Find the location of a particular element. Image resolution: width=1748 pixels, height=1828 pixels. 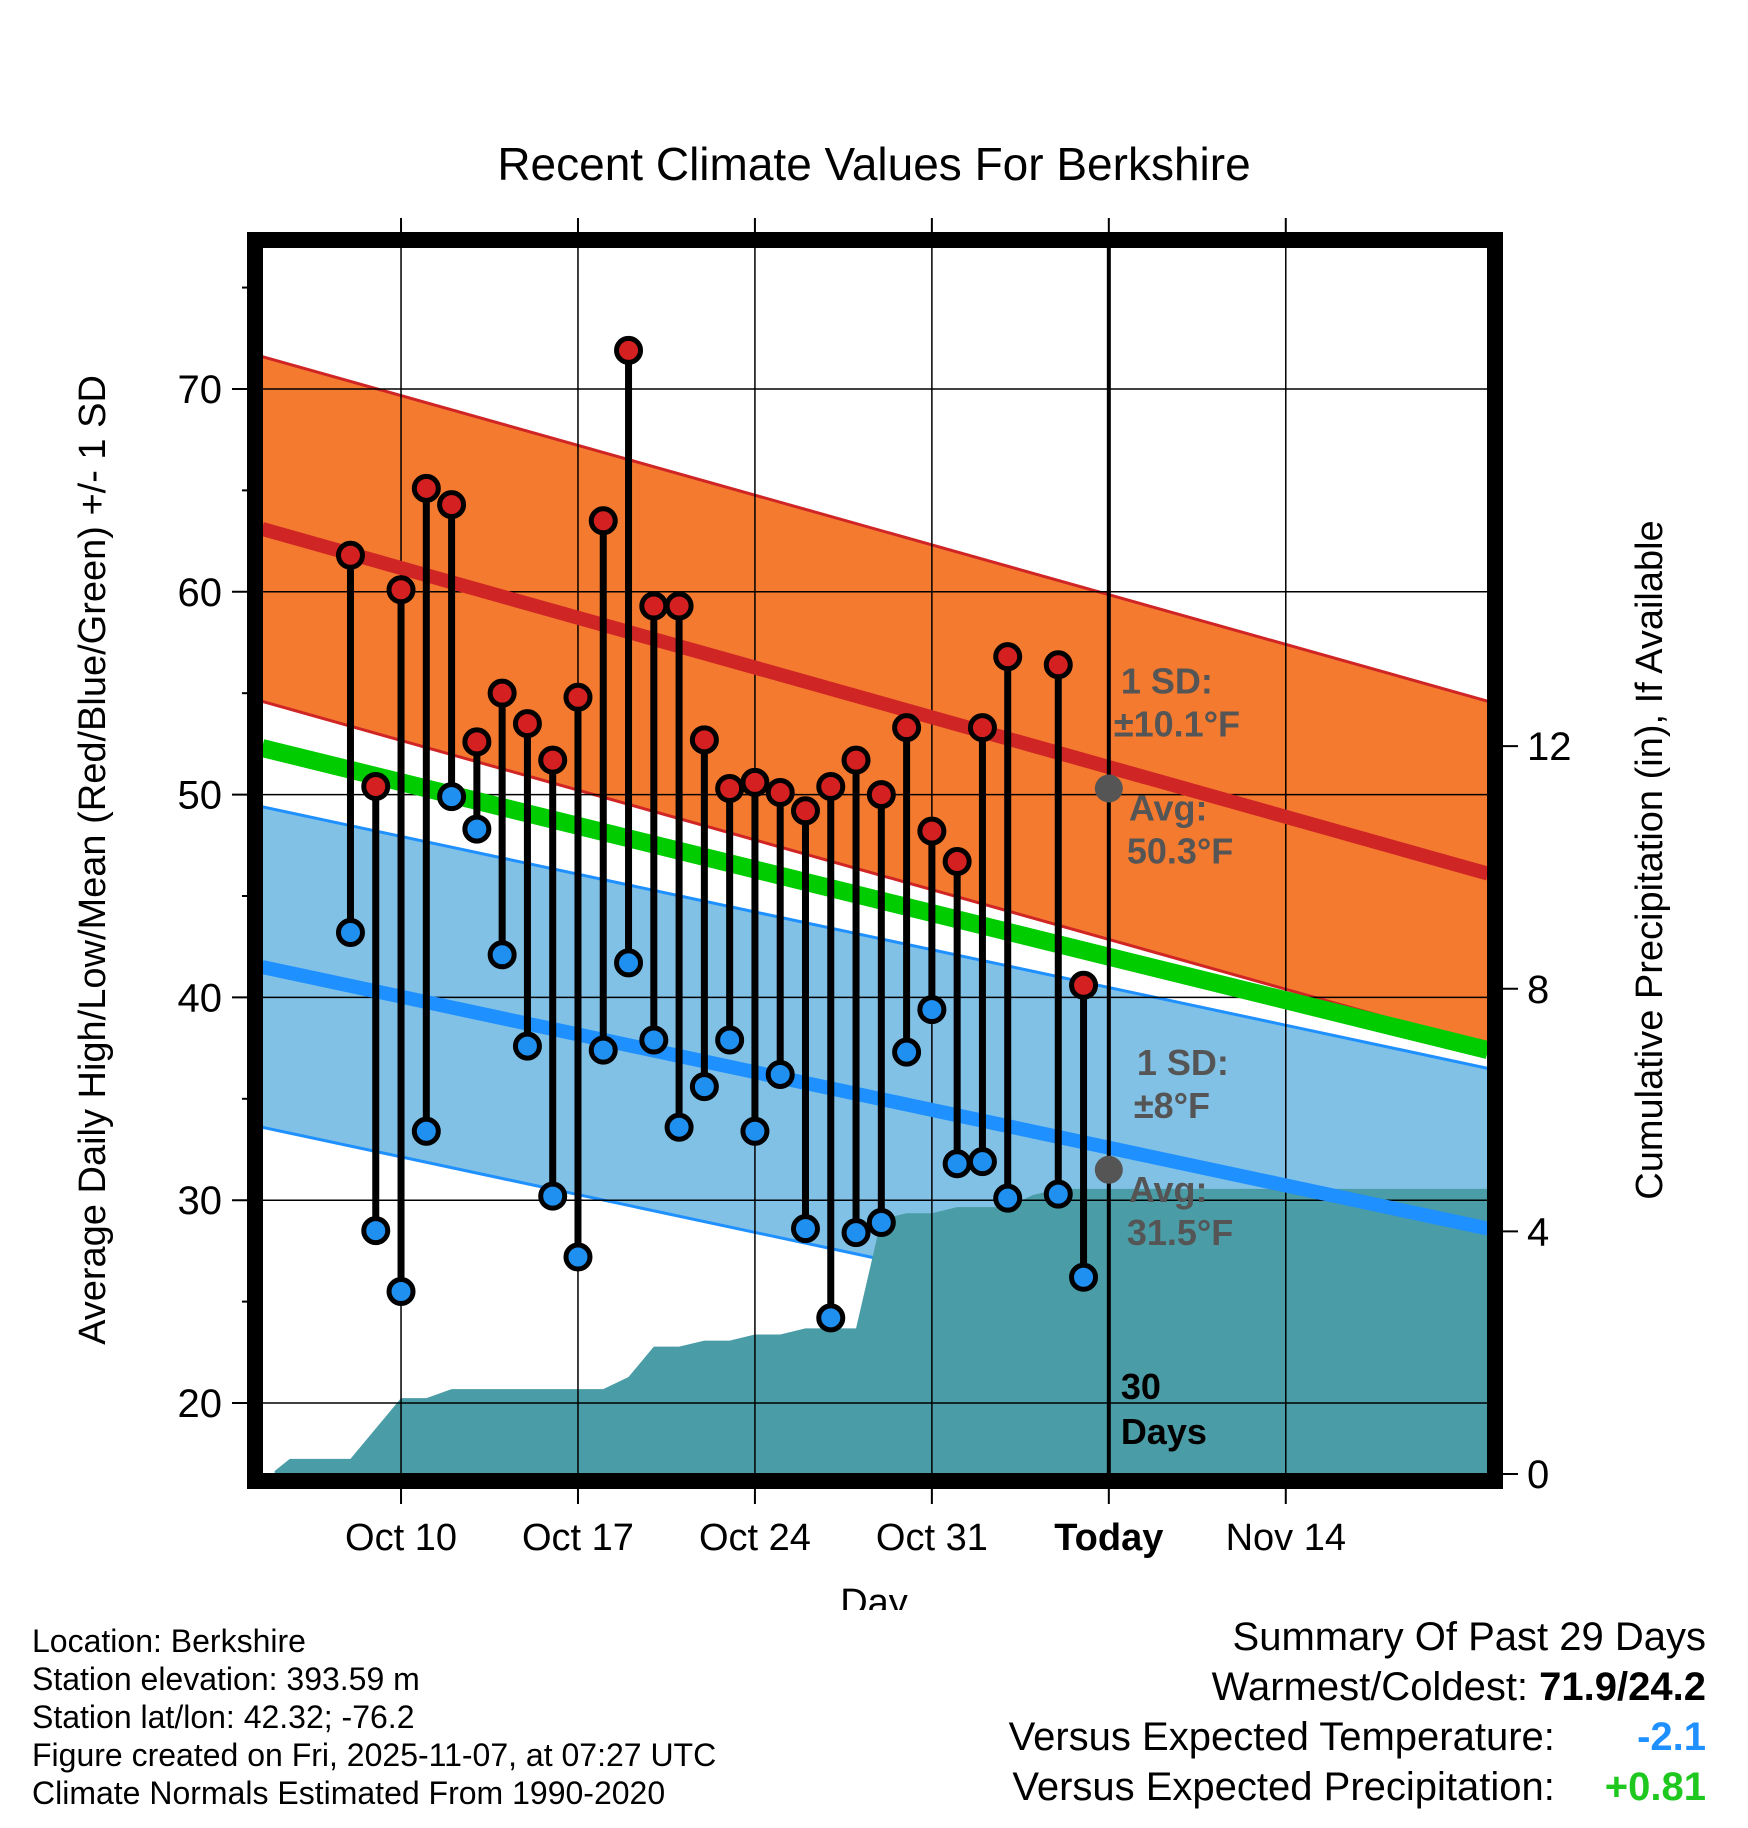

low-sd-value: ±8°F is located at coordinates (1172, 1105).